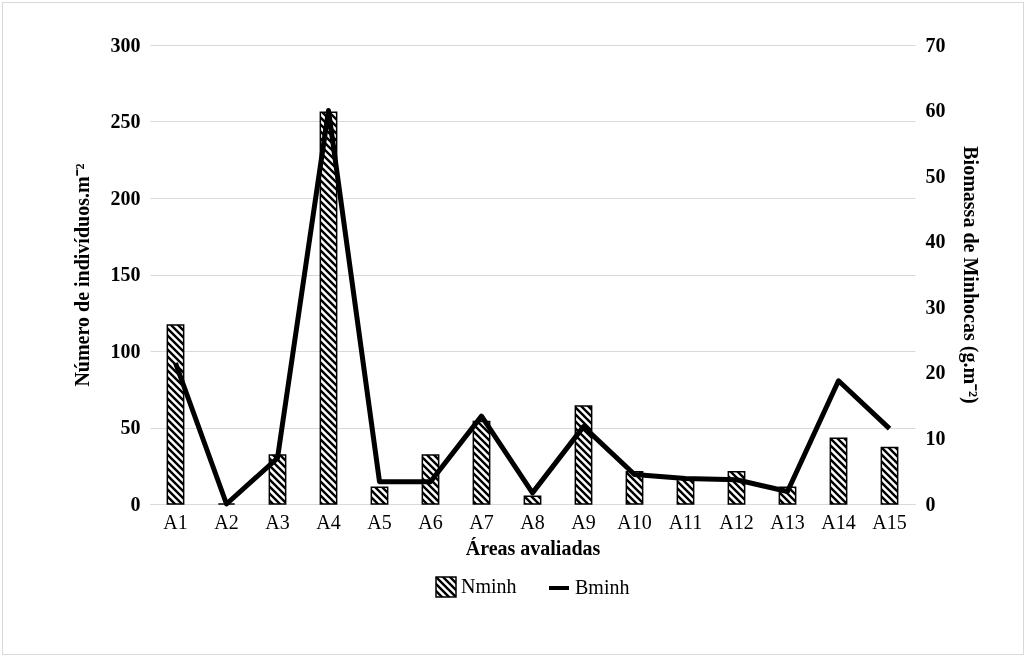 The image size is (1026, 657). Describe the element at coordinates (489, 586) in the screenshot. I see `legend-label: Nminh` at that location.